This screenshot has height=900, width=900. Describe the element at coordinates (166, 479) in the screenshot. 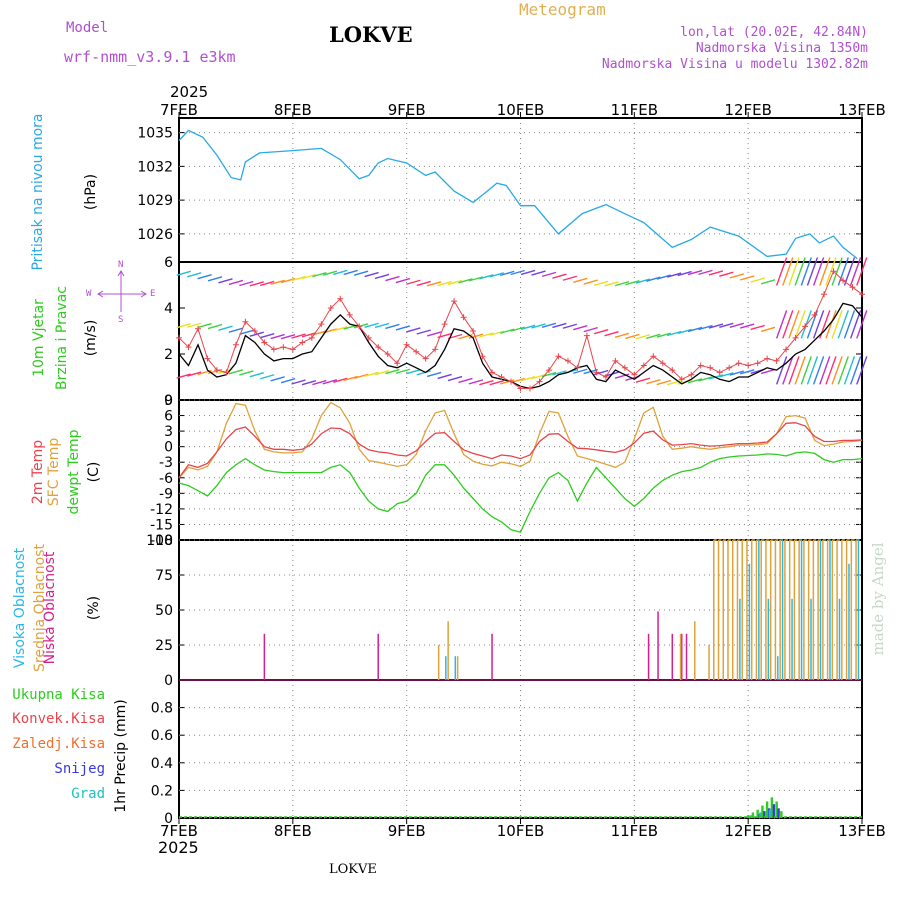

I see `temp-tick-label: -6` at that location.